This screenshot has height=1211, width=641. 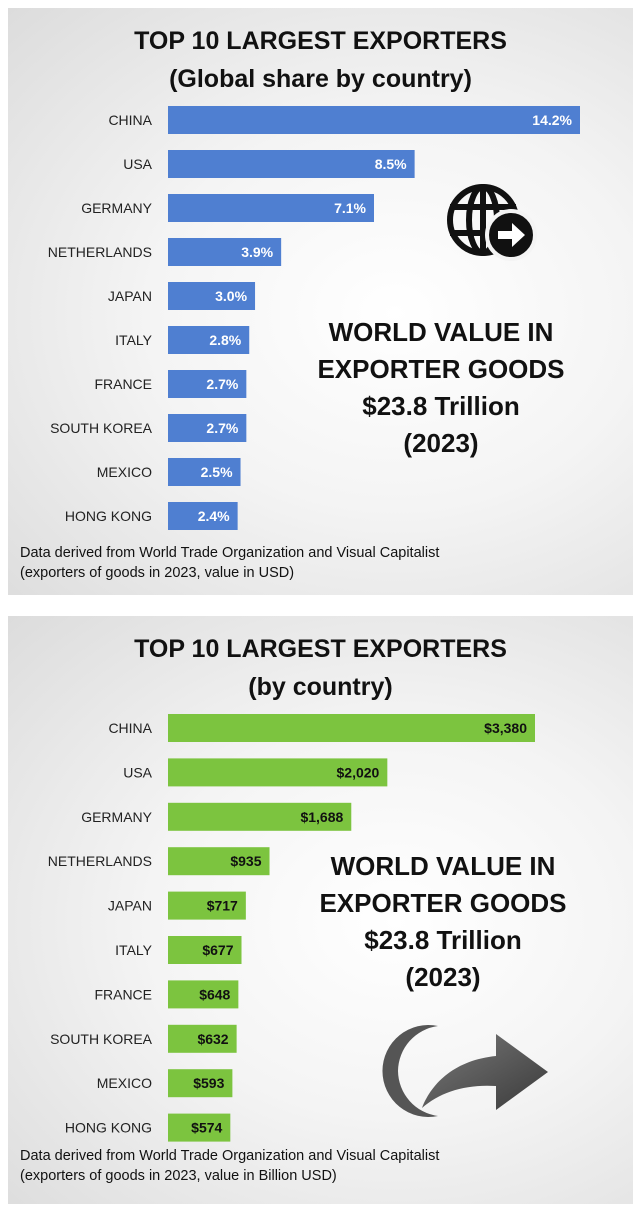 I want to click on data-label: $648, so click(x=214, y=994).